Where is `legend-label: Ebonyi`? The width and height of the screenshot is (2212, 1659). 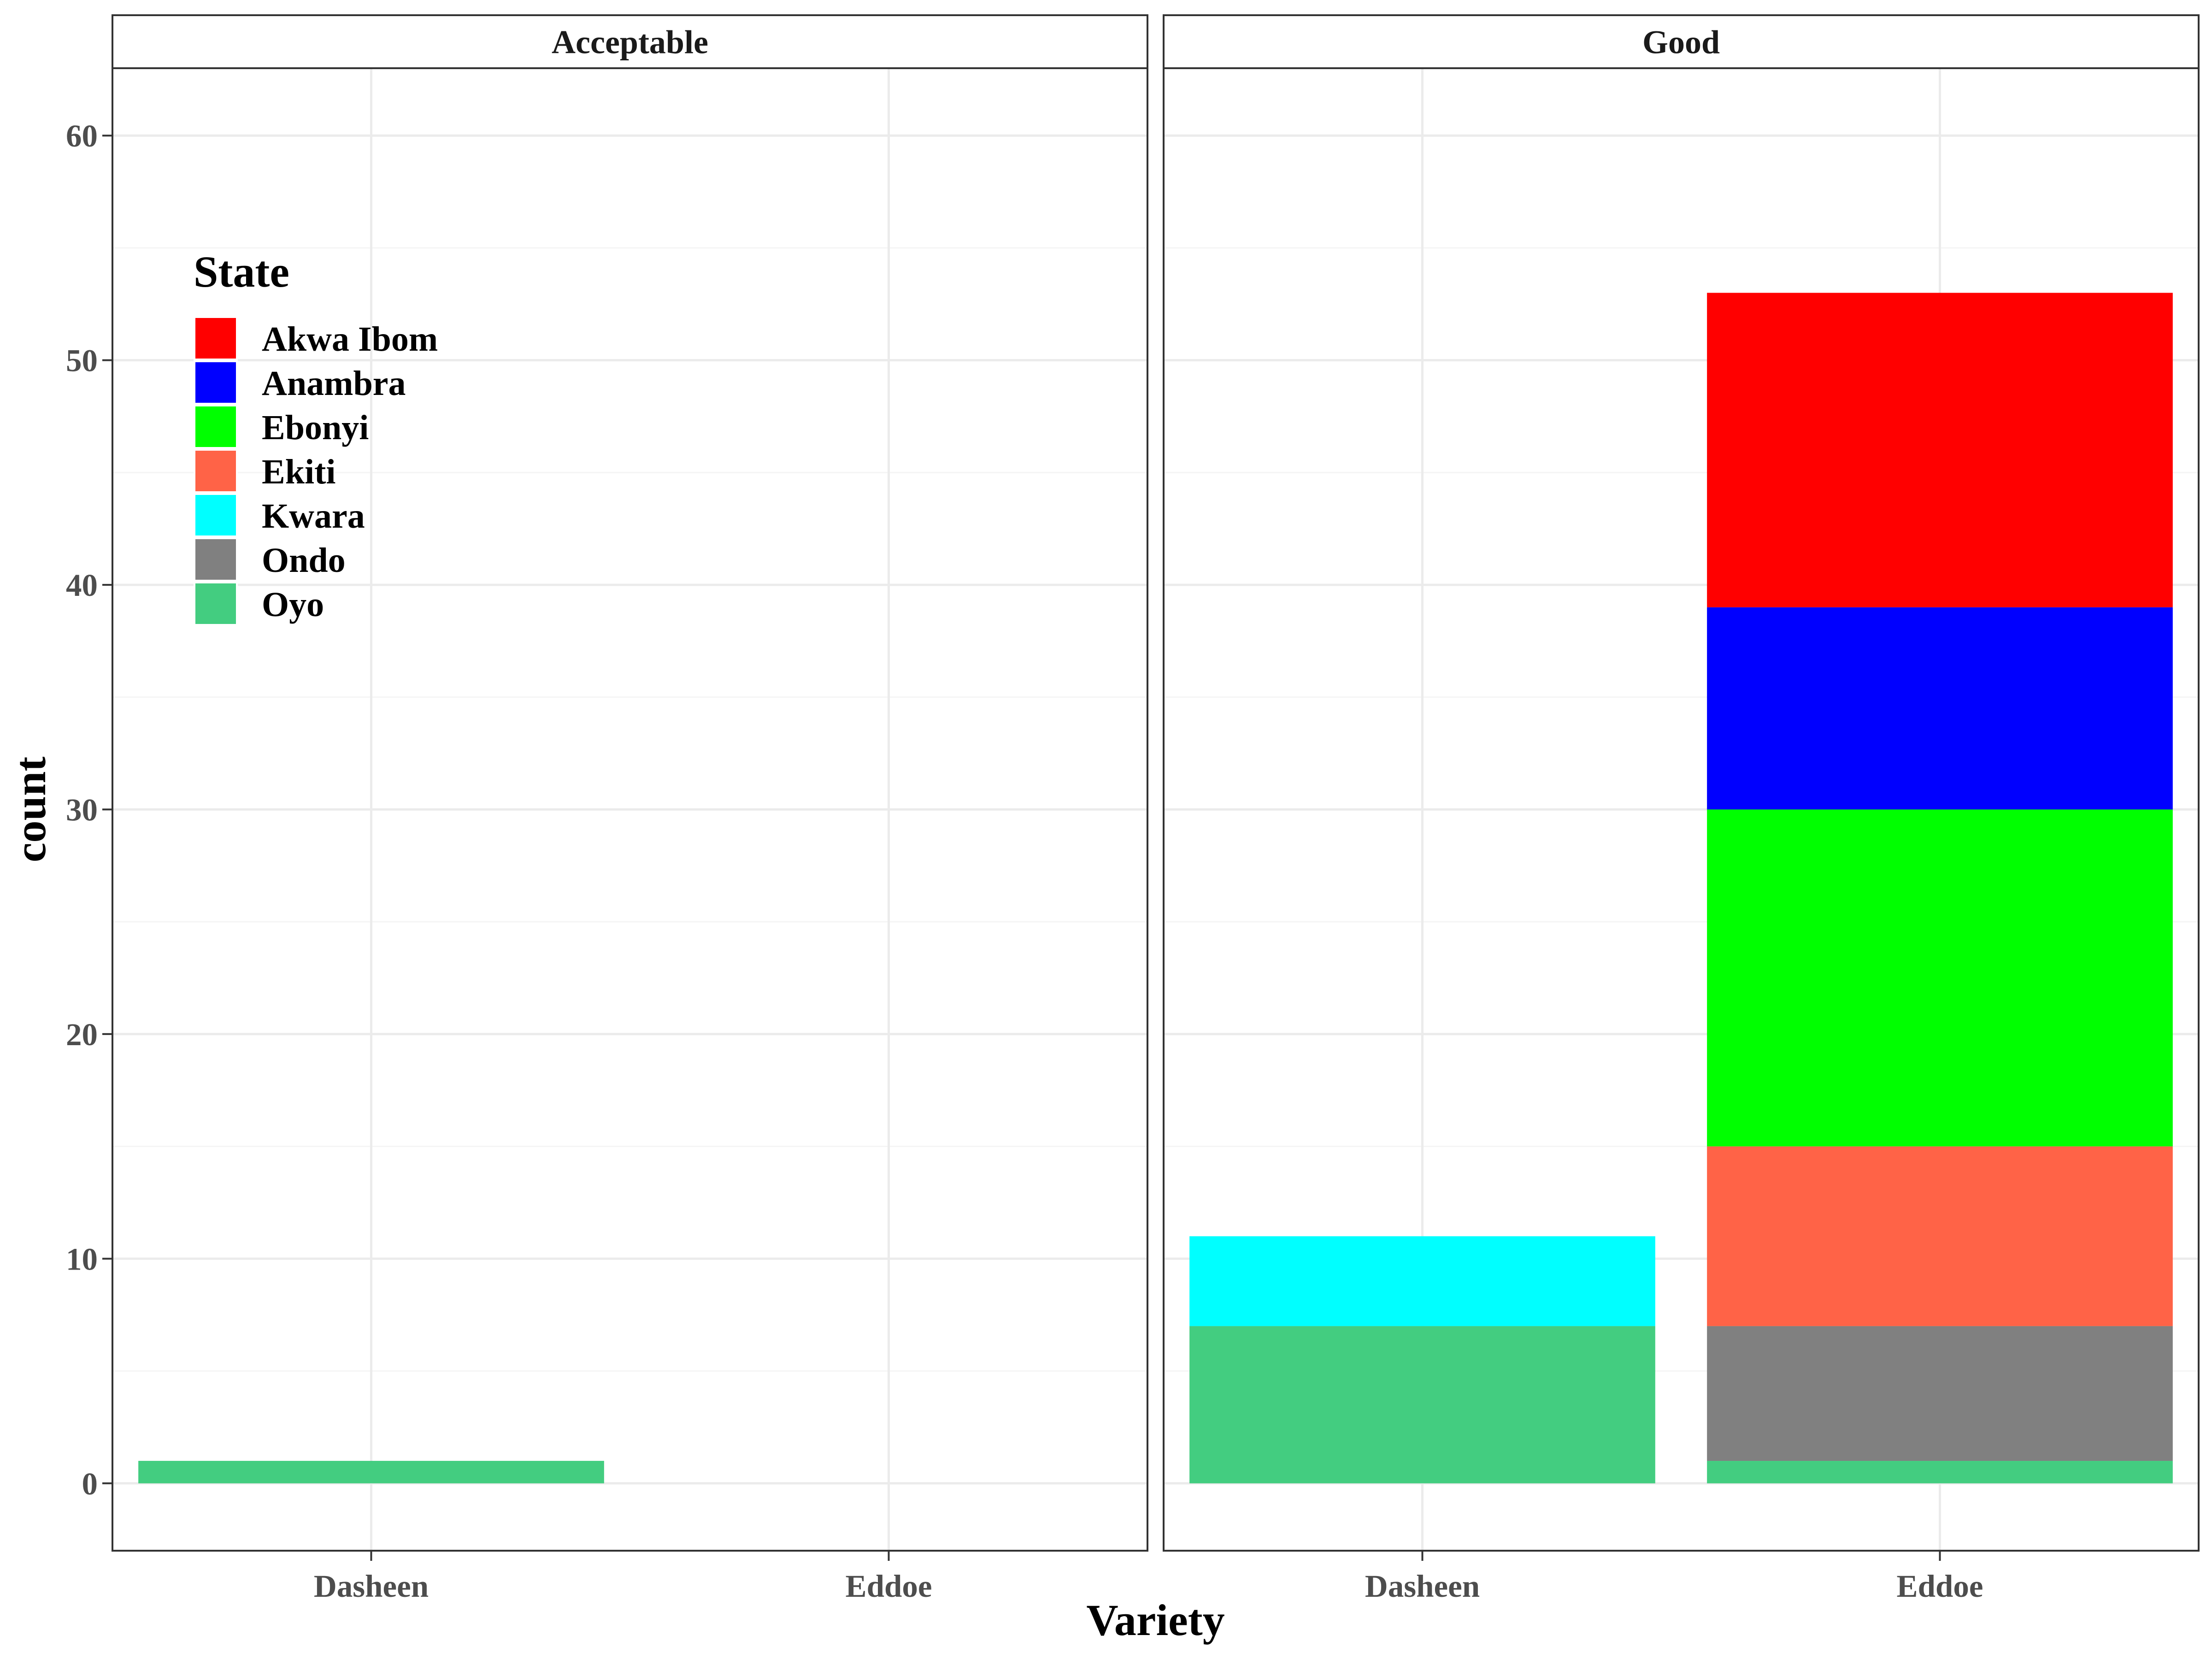
legend-label: Ebonyi is located at coordinates (315, 427).